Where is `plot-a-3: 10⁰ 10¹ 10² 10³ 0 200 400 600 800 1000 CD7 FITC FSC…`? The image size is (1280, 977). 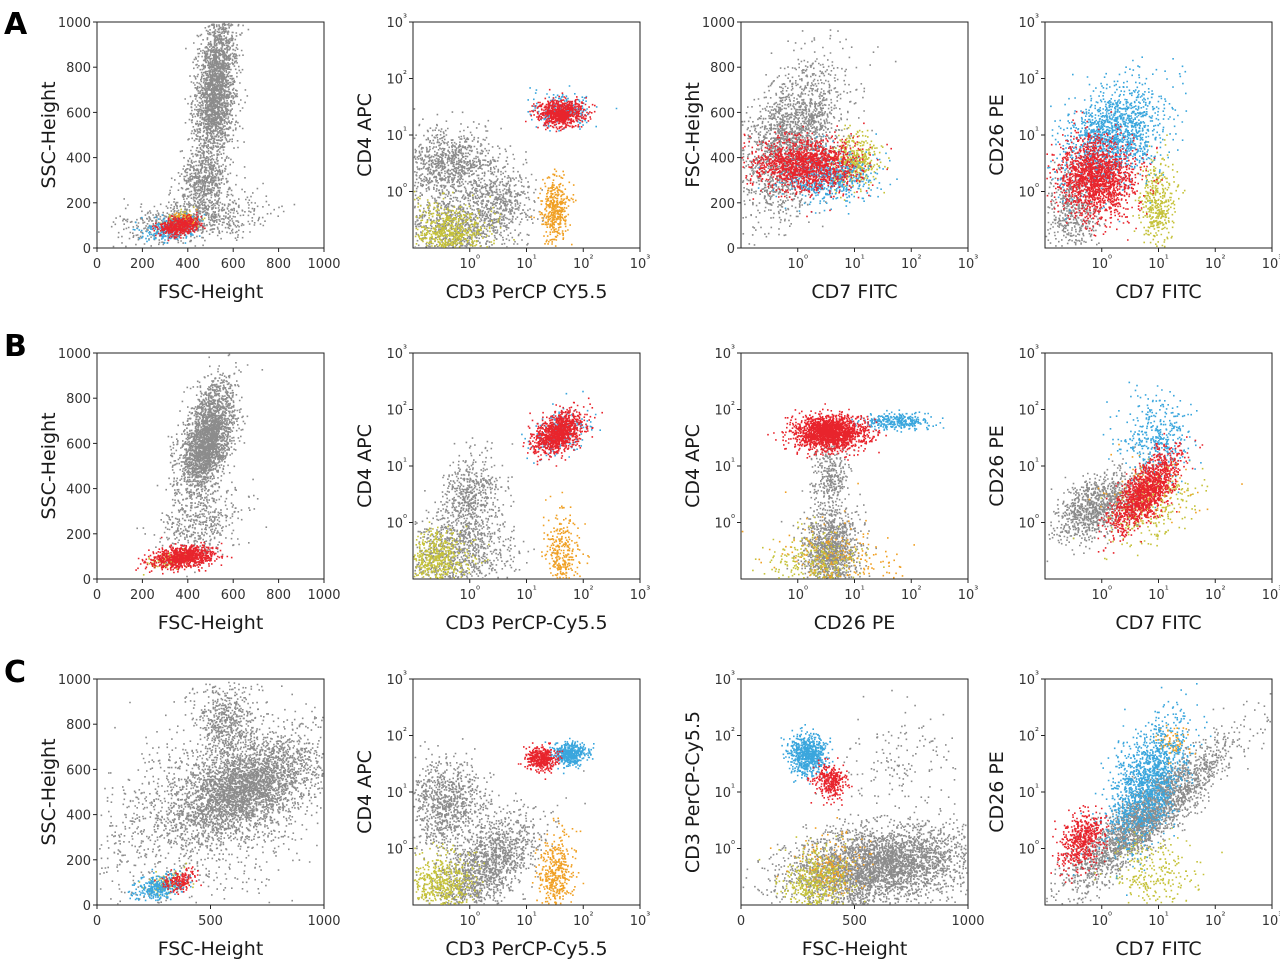 plot-a-3: 10⁰ 10¹ 10² 10³ 0 200 400 600 800 1000 CD7 FITC FSC… is located at coordinates (830, 159).